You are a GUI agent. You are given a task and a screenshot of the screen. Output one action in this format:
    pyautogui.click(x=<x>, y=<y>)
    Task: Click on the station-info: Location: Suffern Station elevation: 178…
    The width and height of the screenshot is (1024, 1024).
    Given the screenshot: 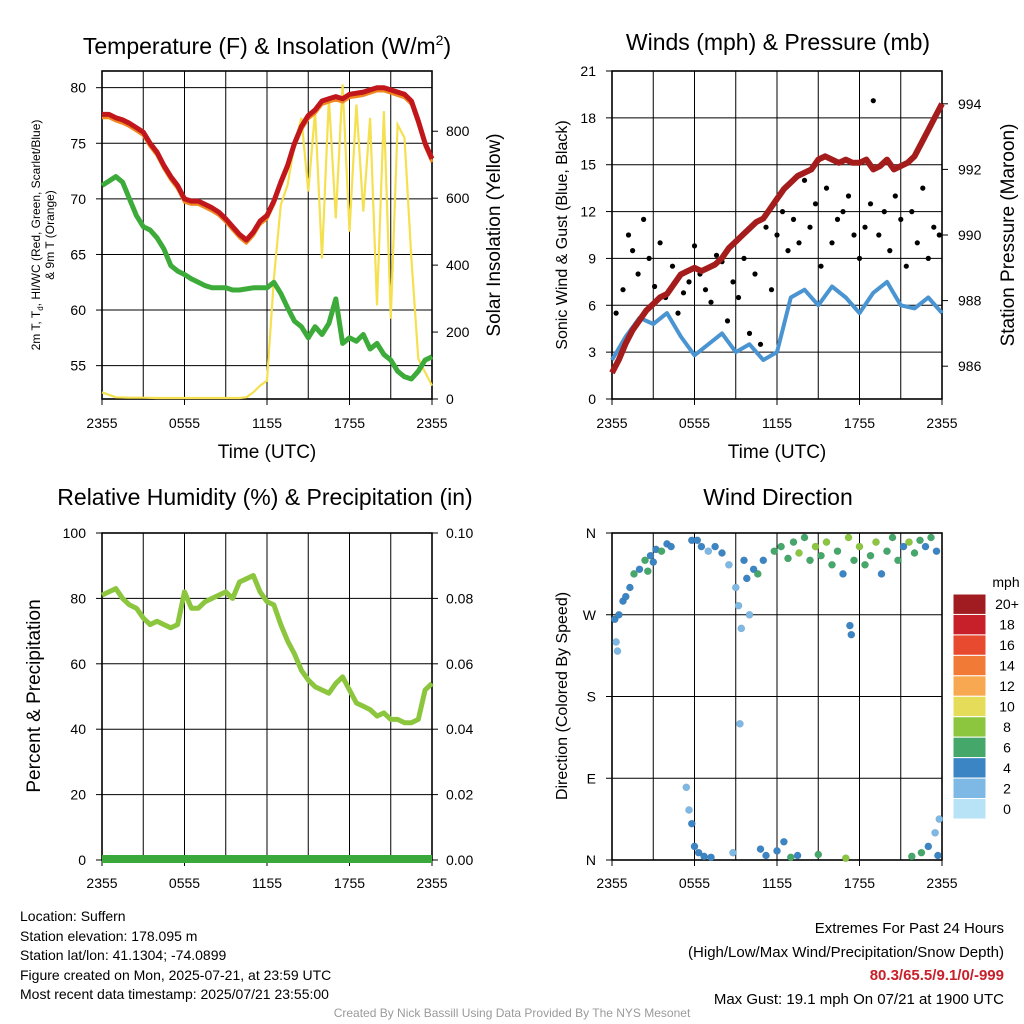 What is the action you would take?
    pyautogui.click(x=175, y=956)
    